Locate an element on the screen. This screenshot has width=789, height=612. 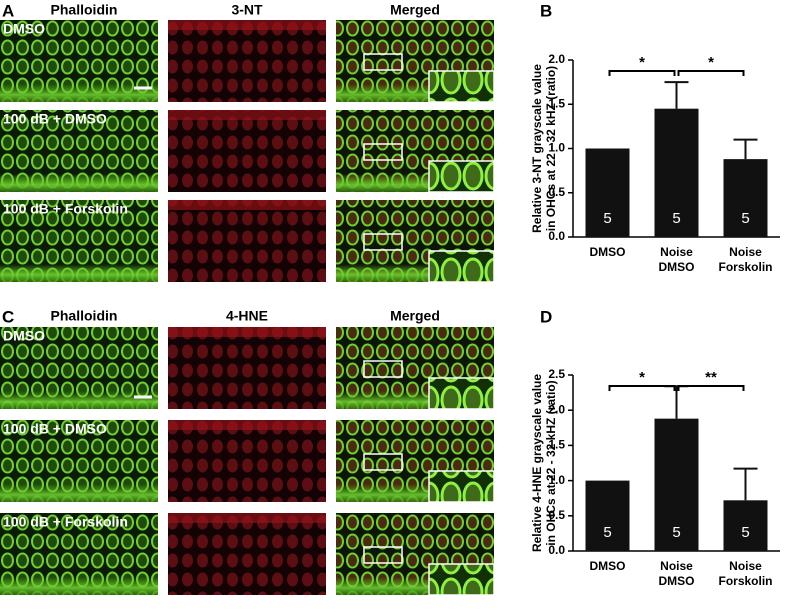
column-header: 3-NT is located at coordinates (247, 10).